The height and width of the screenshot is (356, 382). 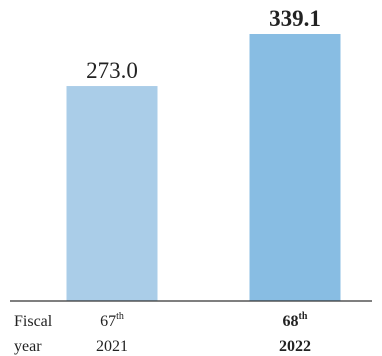 I want to click on x-tick-labels-group: 67th 2021 68th 2022, so click(x=203, y=333).